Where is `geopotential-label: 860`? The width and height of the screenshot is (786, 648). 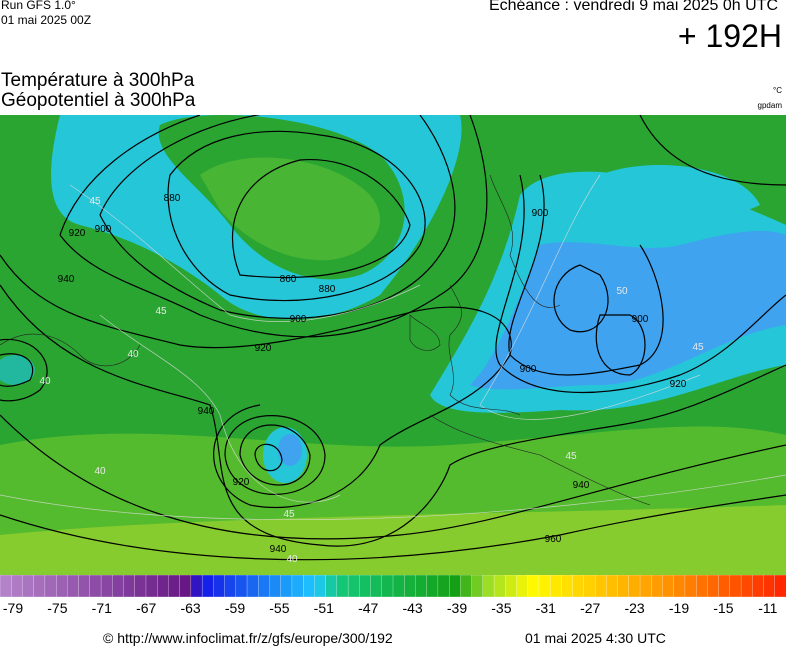 geopotential-label: 860 is located at coordinates (288, 279).